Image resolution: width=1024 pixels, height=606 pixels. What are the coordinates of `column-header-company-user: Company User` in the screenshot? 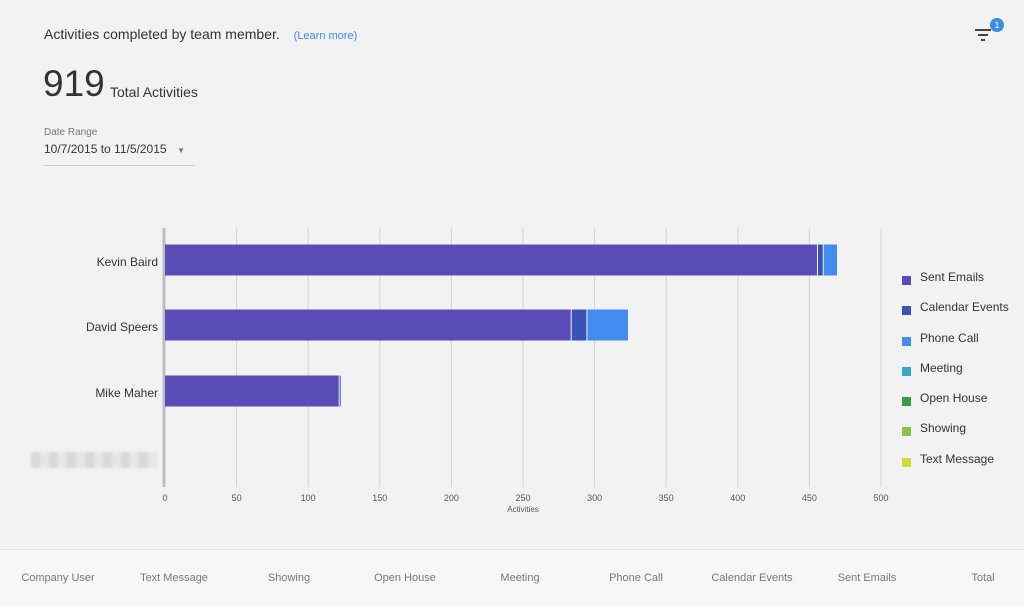 It's located at (58, 578).